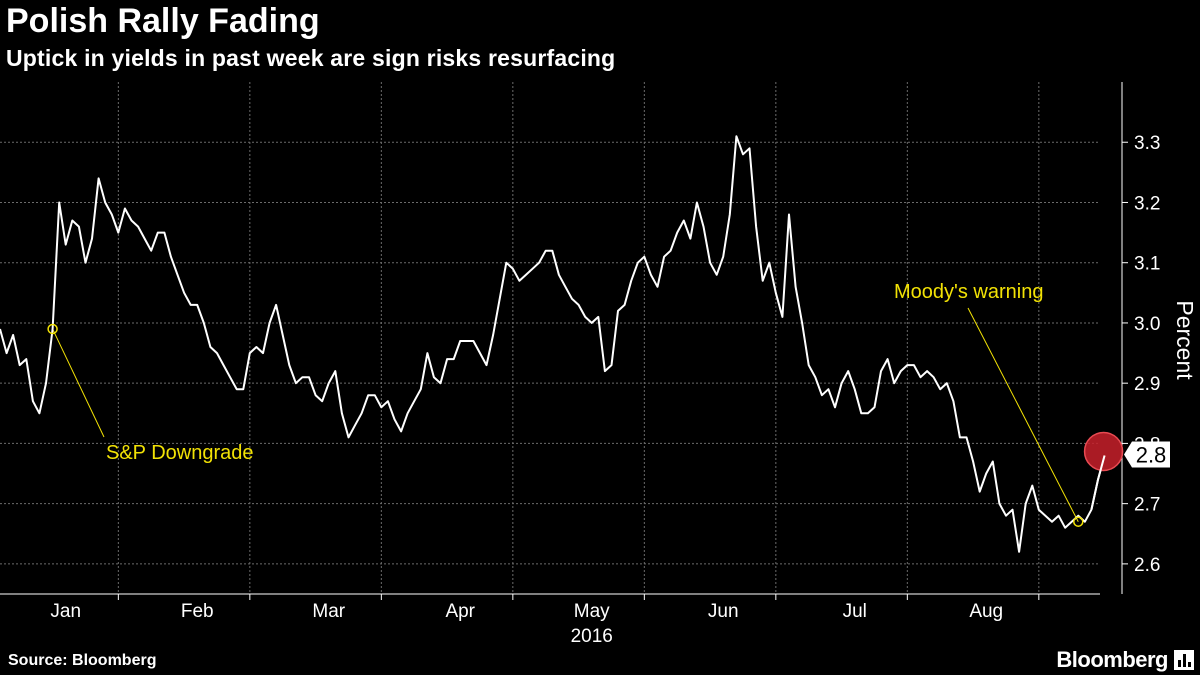 The width and height of the screenshot is (1200, 675). I want to click on y-tick-label: 2.6, so click(1147, 565).